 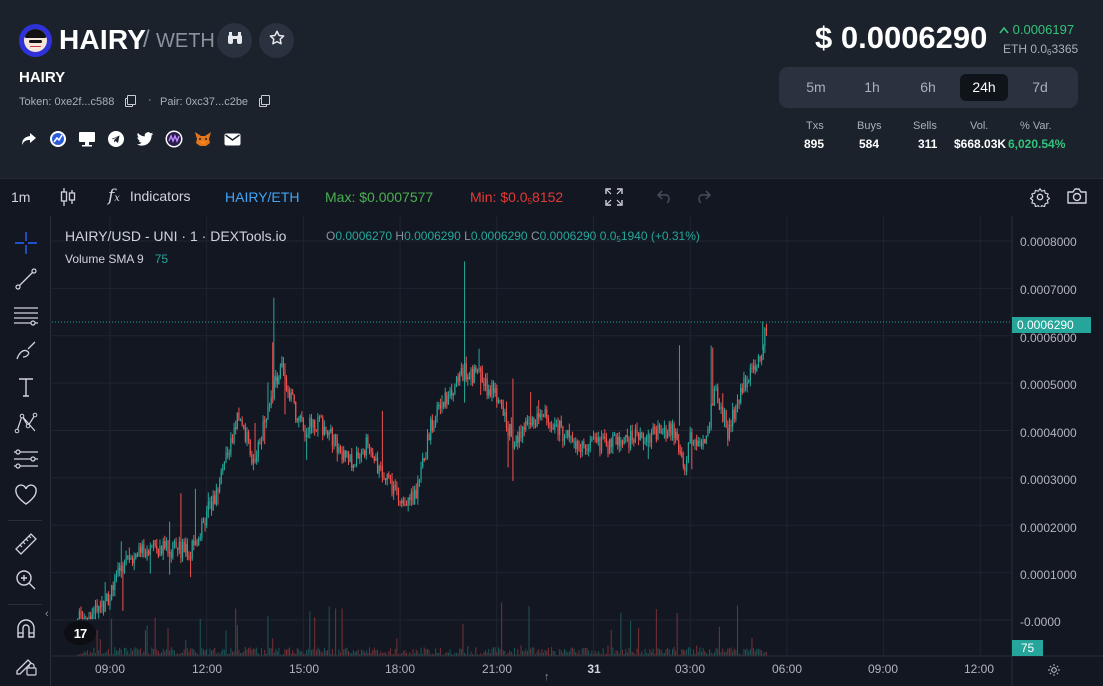 I want to click on email-icon, so click(x=232, y=139).